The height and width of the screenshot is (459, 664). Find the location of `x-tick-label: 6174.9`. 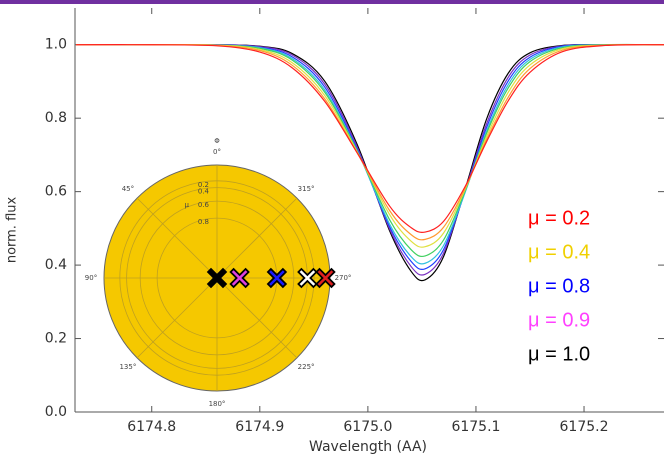

x-tick-label: 6174.9 is located at coordinates (259, 427).